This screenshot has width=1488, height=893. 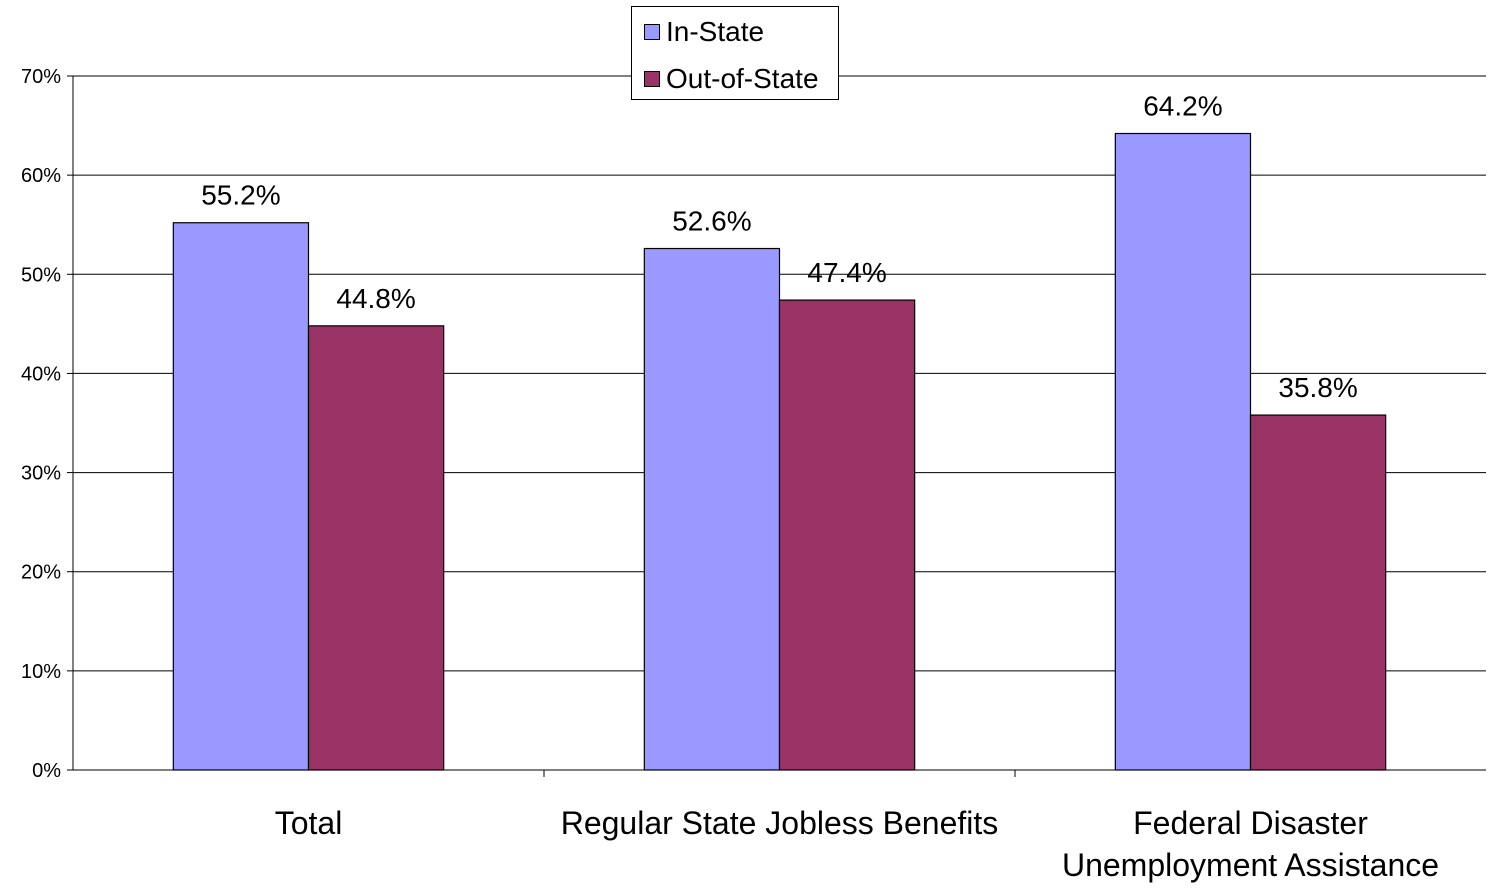 What do you see at coordinates (41, 176) in the screenshot?
I see `y-tick-label: 60%` at bounding box center [41, 176].